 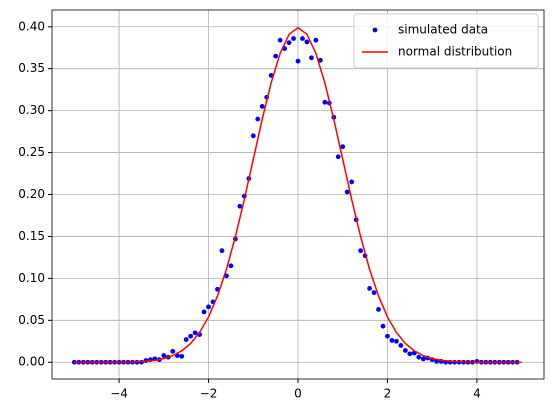 I want to click on y-tick-label: 0.40, so click(x=31, y=26).